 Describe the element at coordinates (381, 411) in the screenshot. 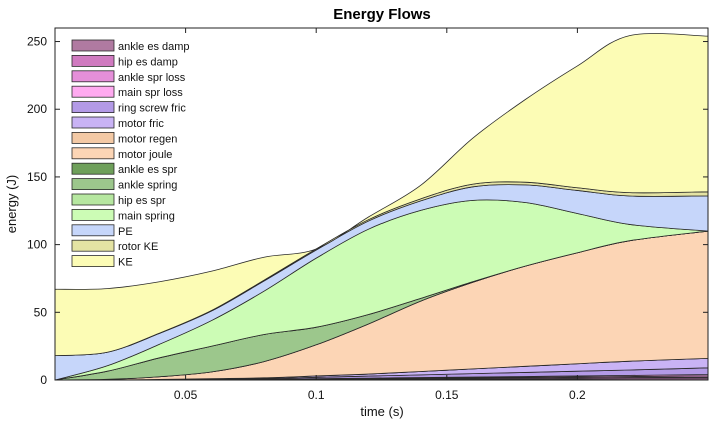

I see `x-axis-label: time (s)` at that location.